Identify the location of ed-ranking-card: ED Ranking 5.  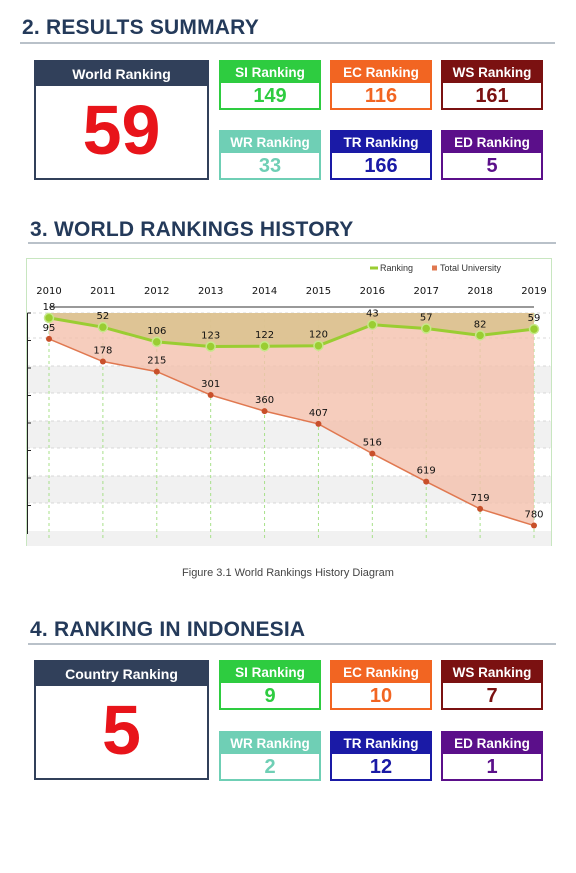
(492, 155).